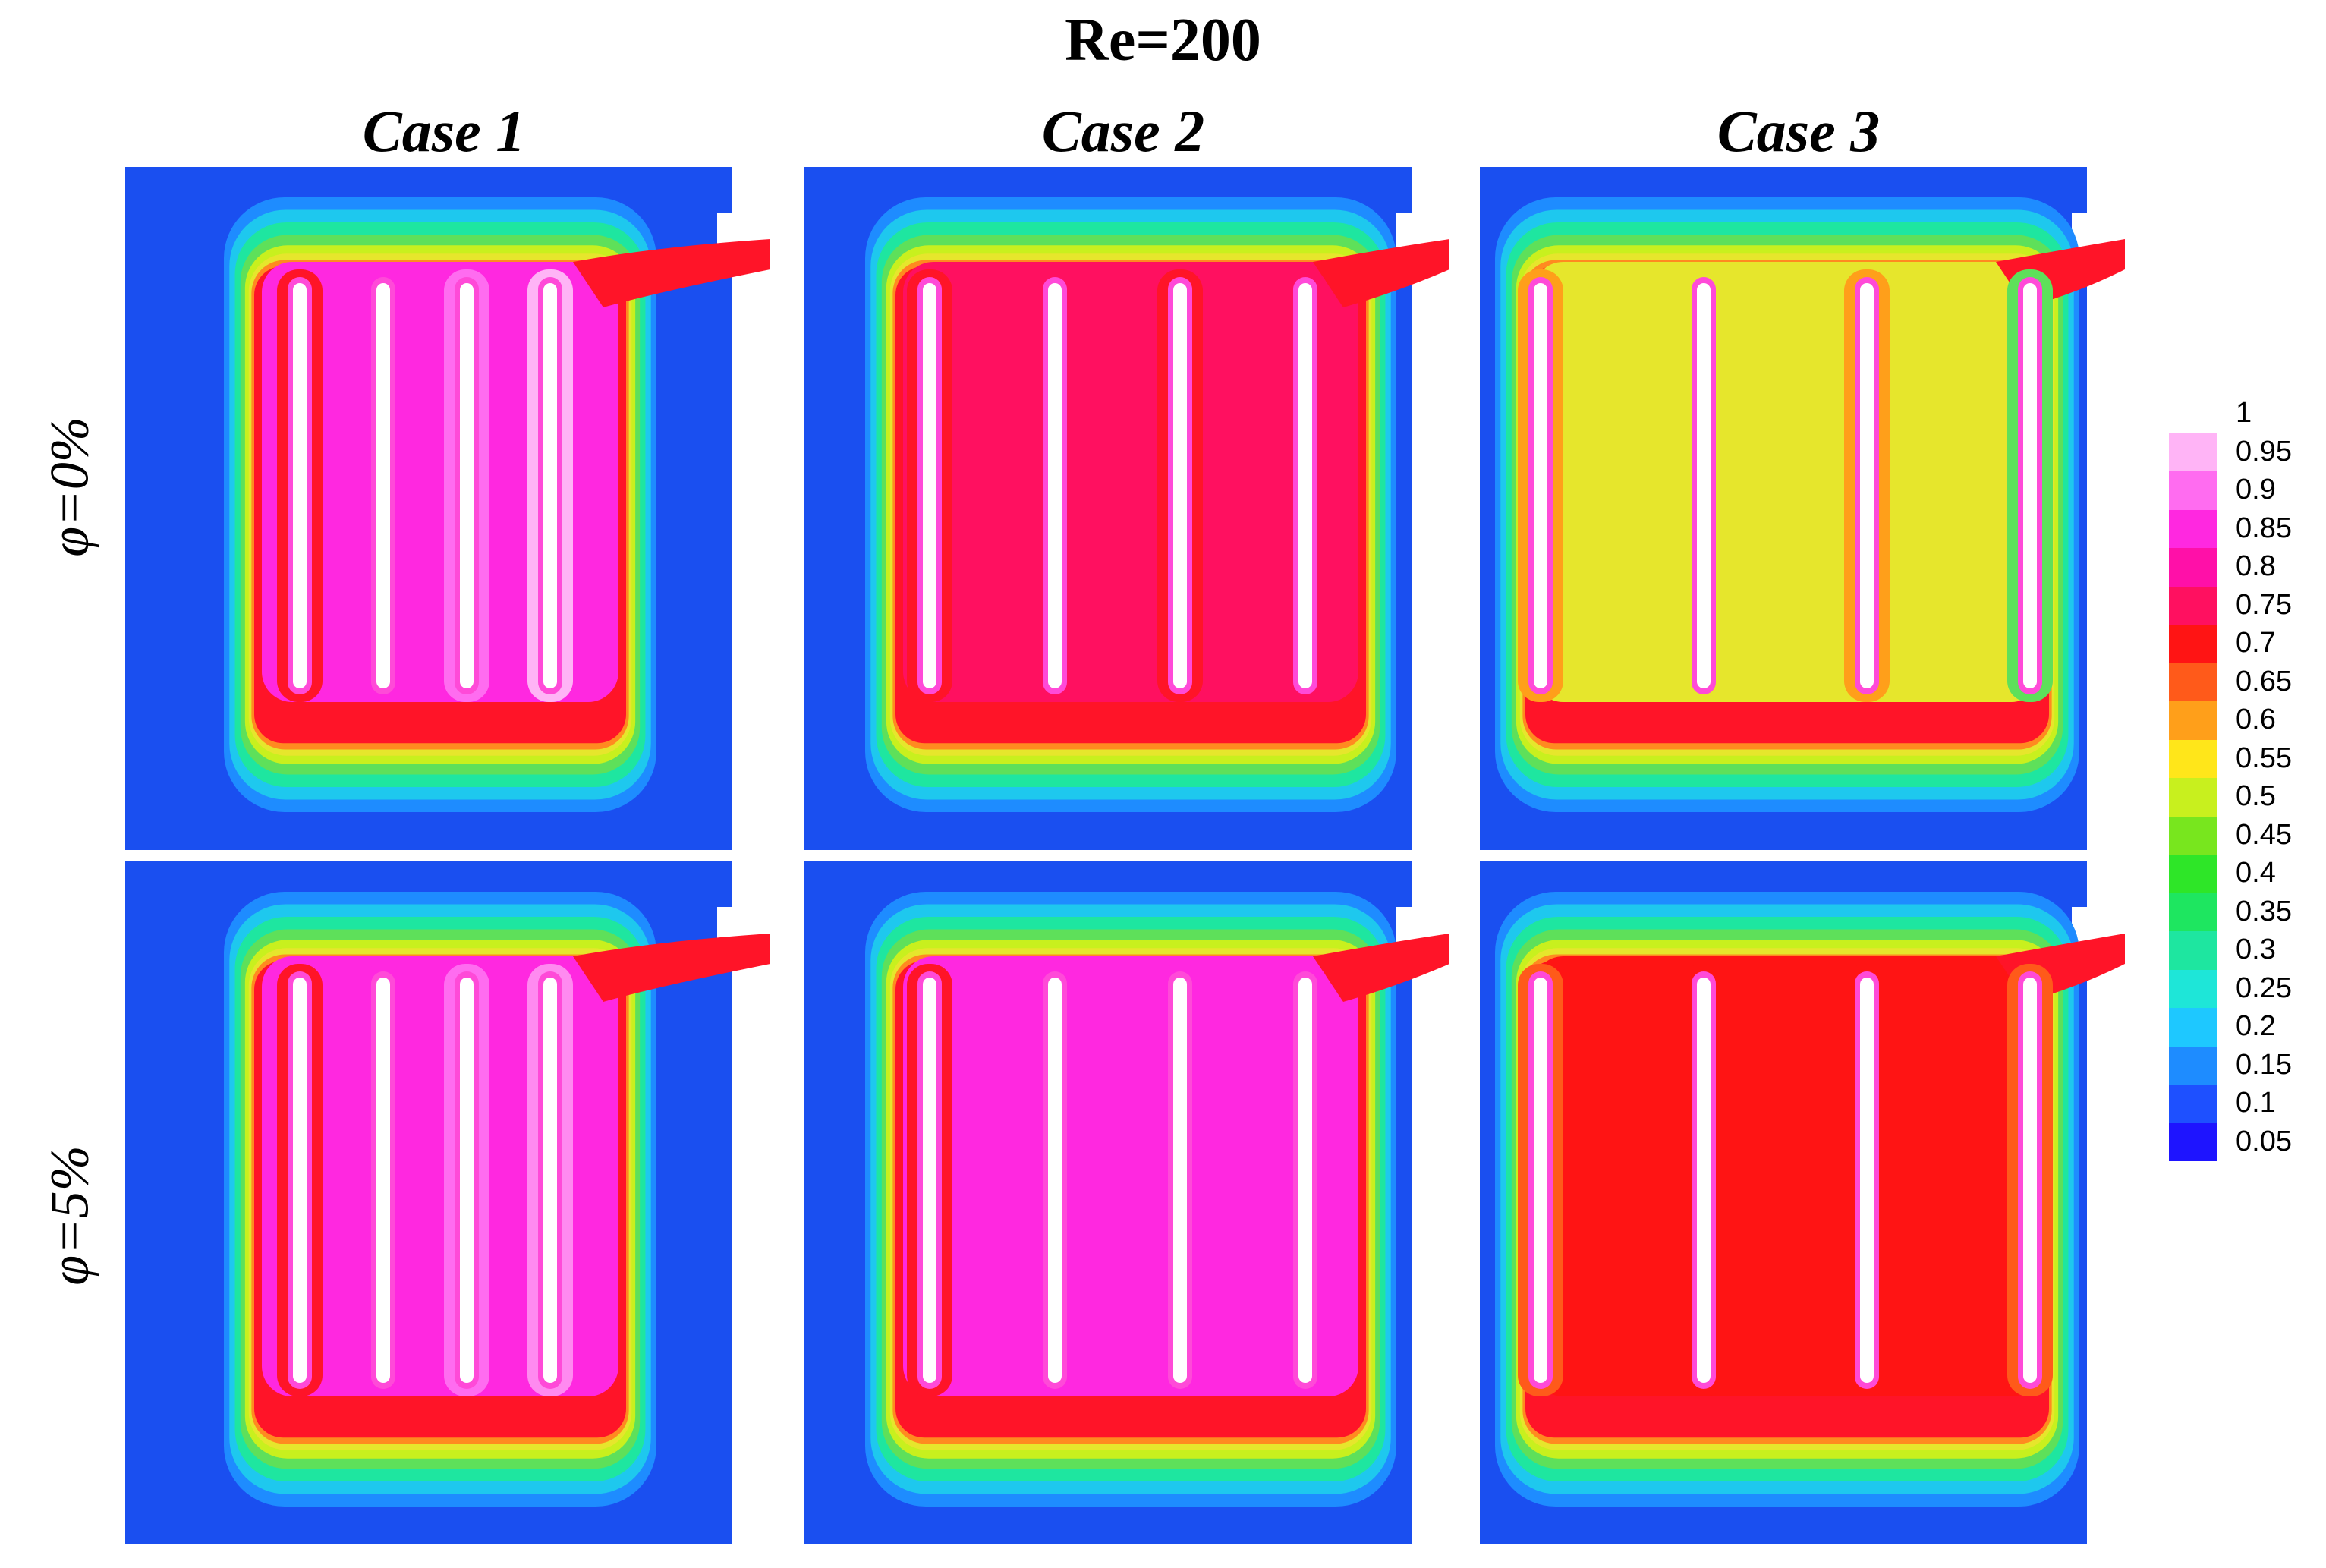  I want to click on legend-color-bar, so click(2193, 778).